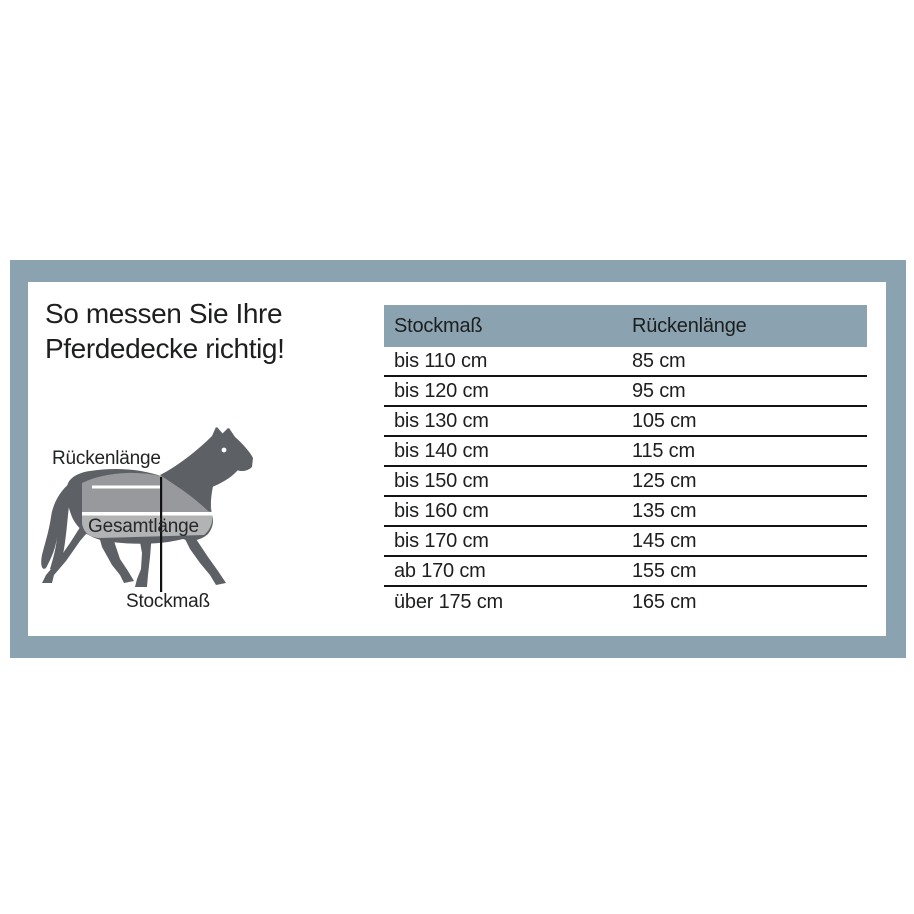 Image resolution: width=914 pixels, height=914 pixels. Describe the element at coordinates (625, 326) in the screenshot. I see `size-table-header: Stockmaß Rückenlänge` at that location.